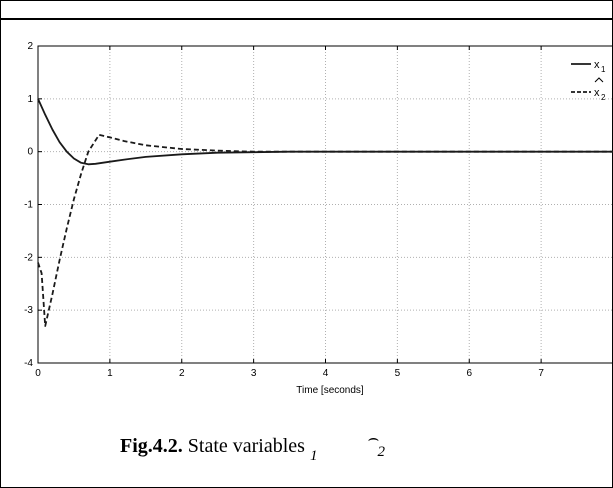 The width and height of the screenshot is (613, 488). I want to click on y-tick-label-2: 0, so click(30, 152).